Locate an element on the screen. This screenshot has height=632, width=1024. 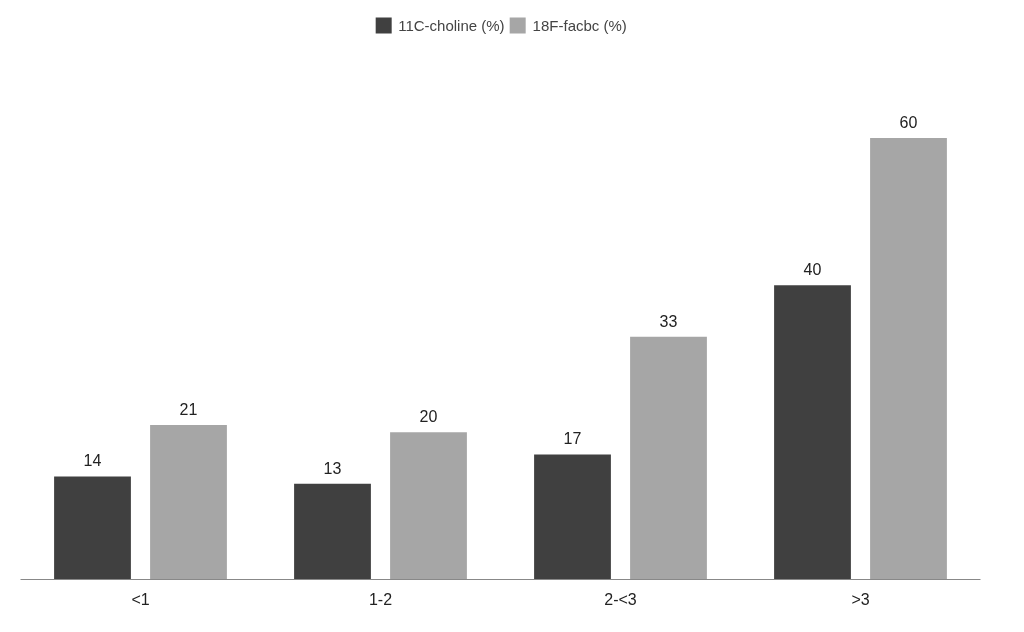
data-label: 14 is located at coordinates (92, 461).